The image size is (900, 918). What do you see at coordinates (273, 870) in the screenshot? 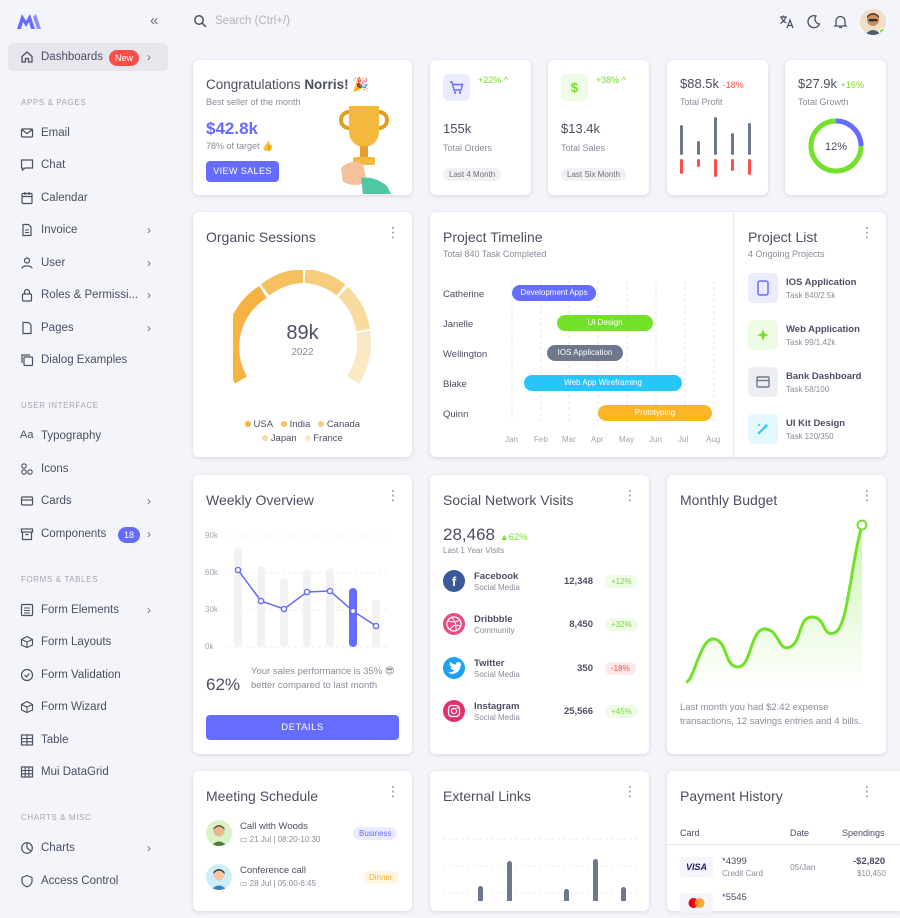
I see `meeting-name: Conference call` at bounding box center [273, 870].